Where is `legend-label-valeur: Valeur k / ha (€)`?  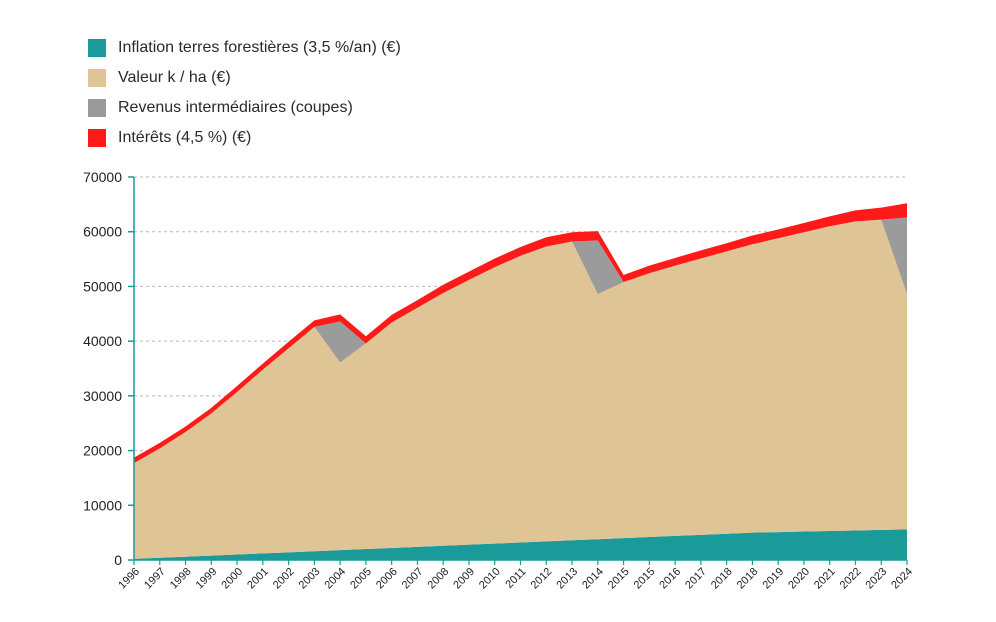 legend-label-valeur: Valeur k / ha (€) is located at coordinates (174, 77).